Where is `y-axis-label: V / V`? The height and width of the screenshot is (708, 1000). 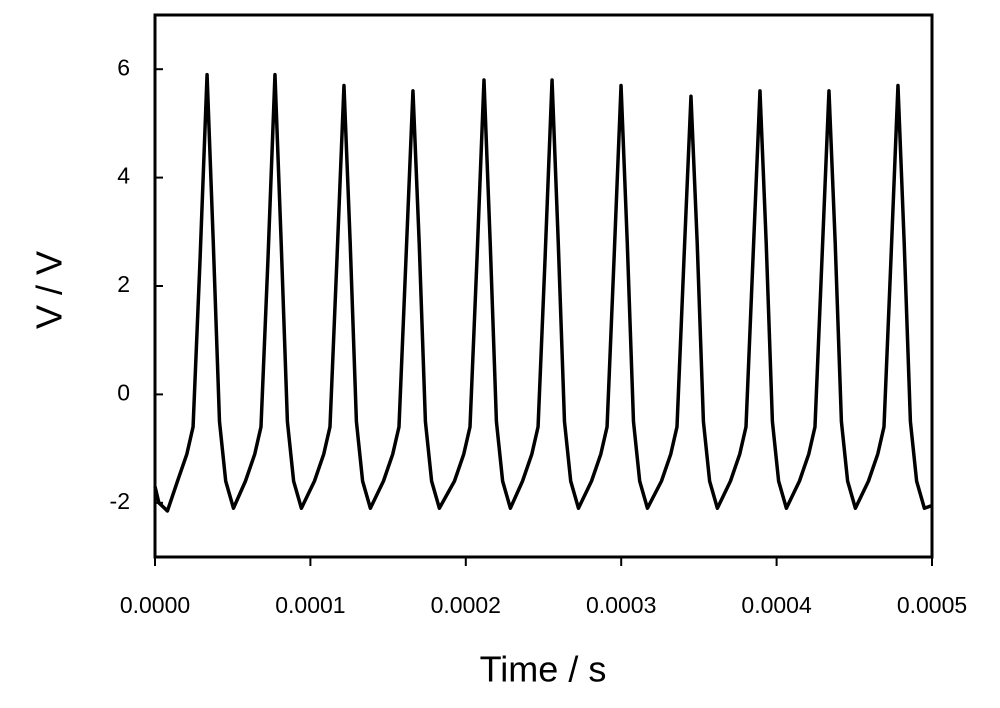
y-axis-label: V / V is located at coordinates (49, 290).